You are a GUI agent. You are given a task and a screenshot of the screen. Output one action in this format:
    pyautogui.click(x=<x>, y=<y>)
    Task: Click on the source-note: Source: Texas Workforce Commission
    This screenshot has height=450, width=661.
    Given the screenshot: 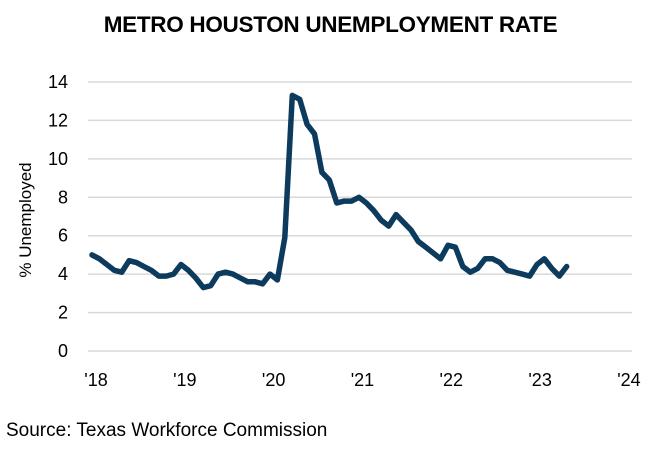 What is the action you would take?
    pyautogui.click(x=167, y=430)
    